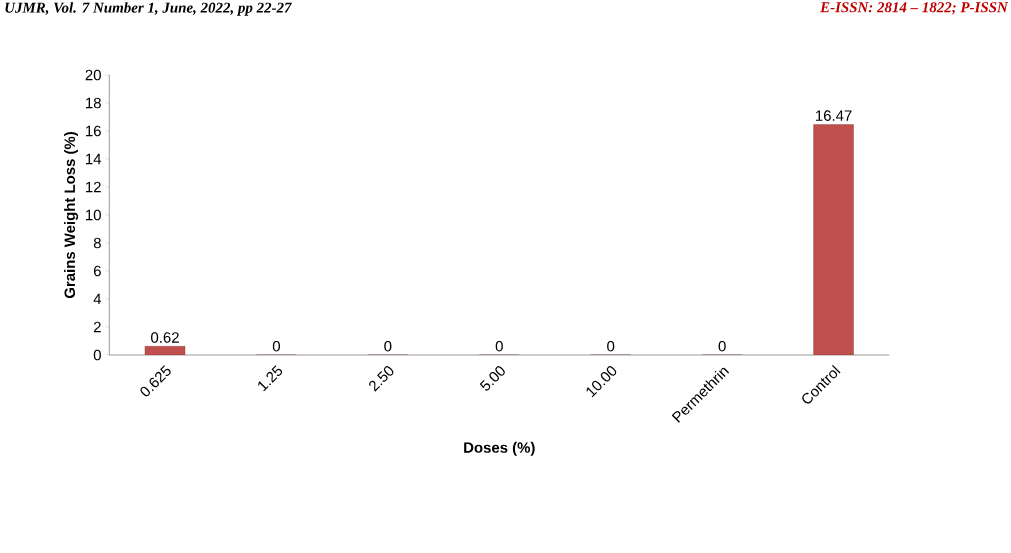 The height and width of the screenshot is (553, 1011). I want to click on text: E-ISSN: 2814 – 1822; P-ISSN, so click(914, 8).